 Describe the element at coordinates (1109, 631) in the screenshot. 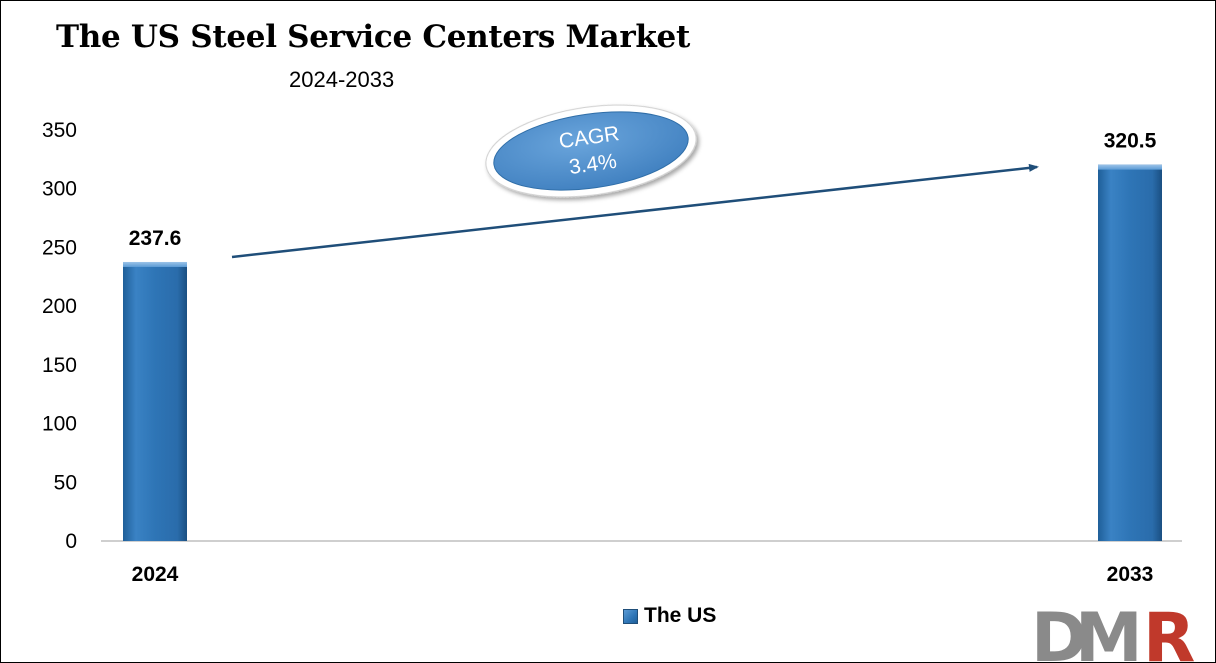

I see `logo-letter-m: M` at that location.